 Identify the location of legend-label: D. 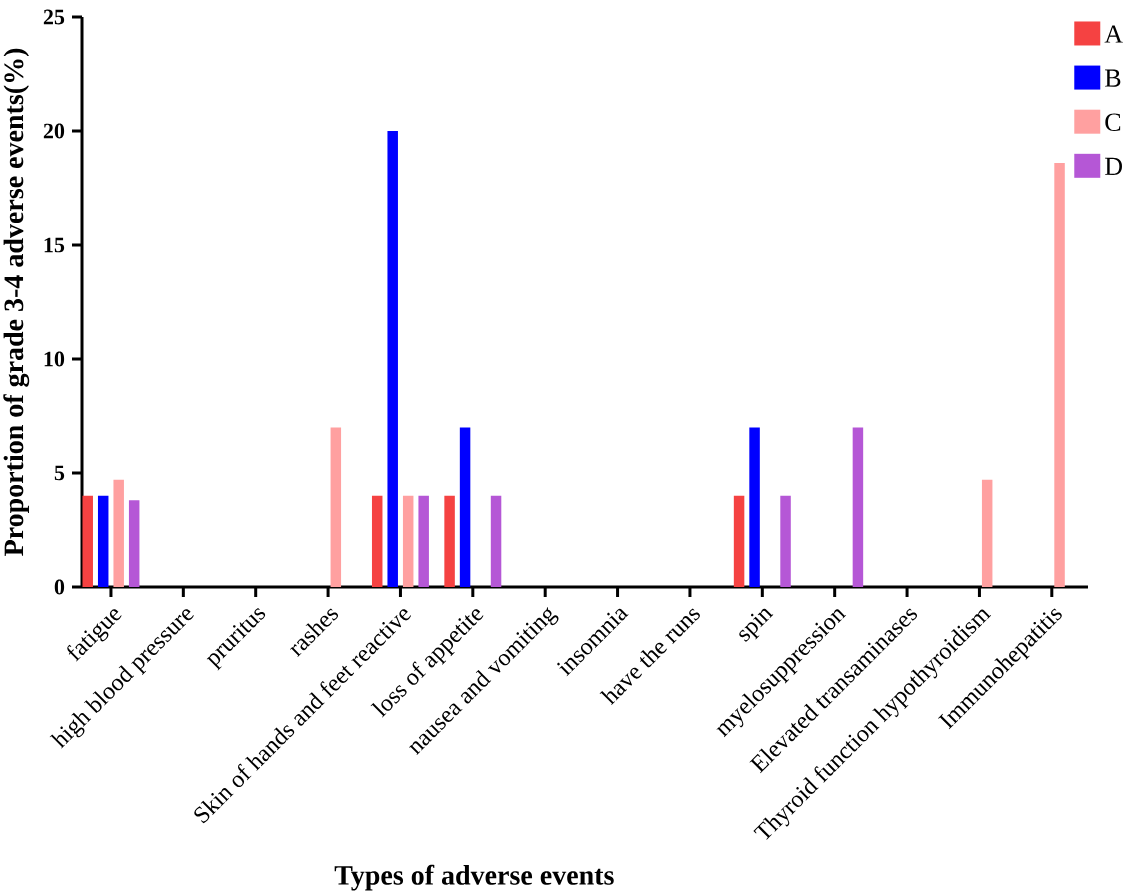
(1113, 166).